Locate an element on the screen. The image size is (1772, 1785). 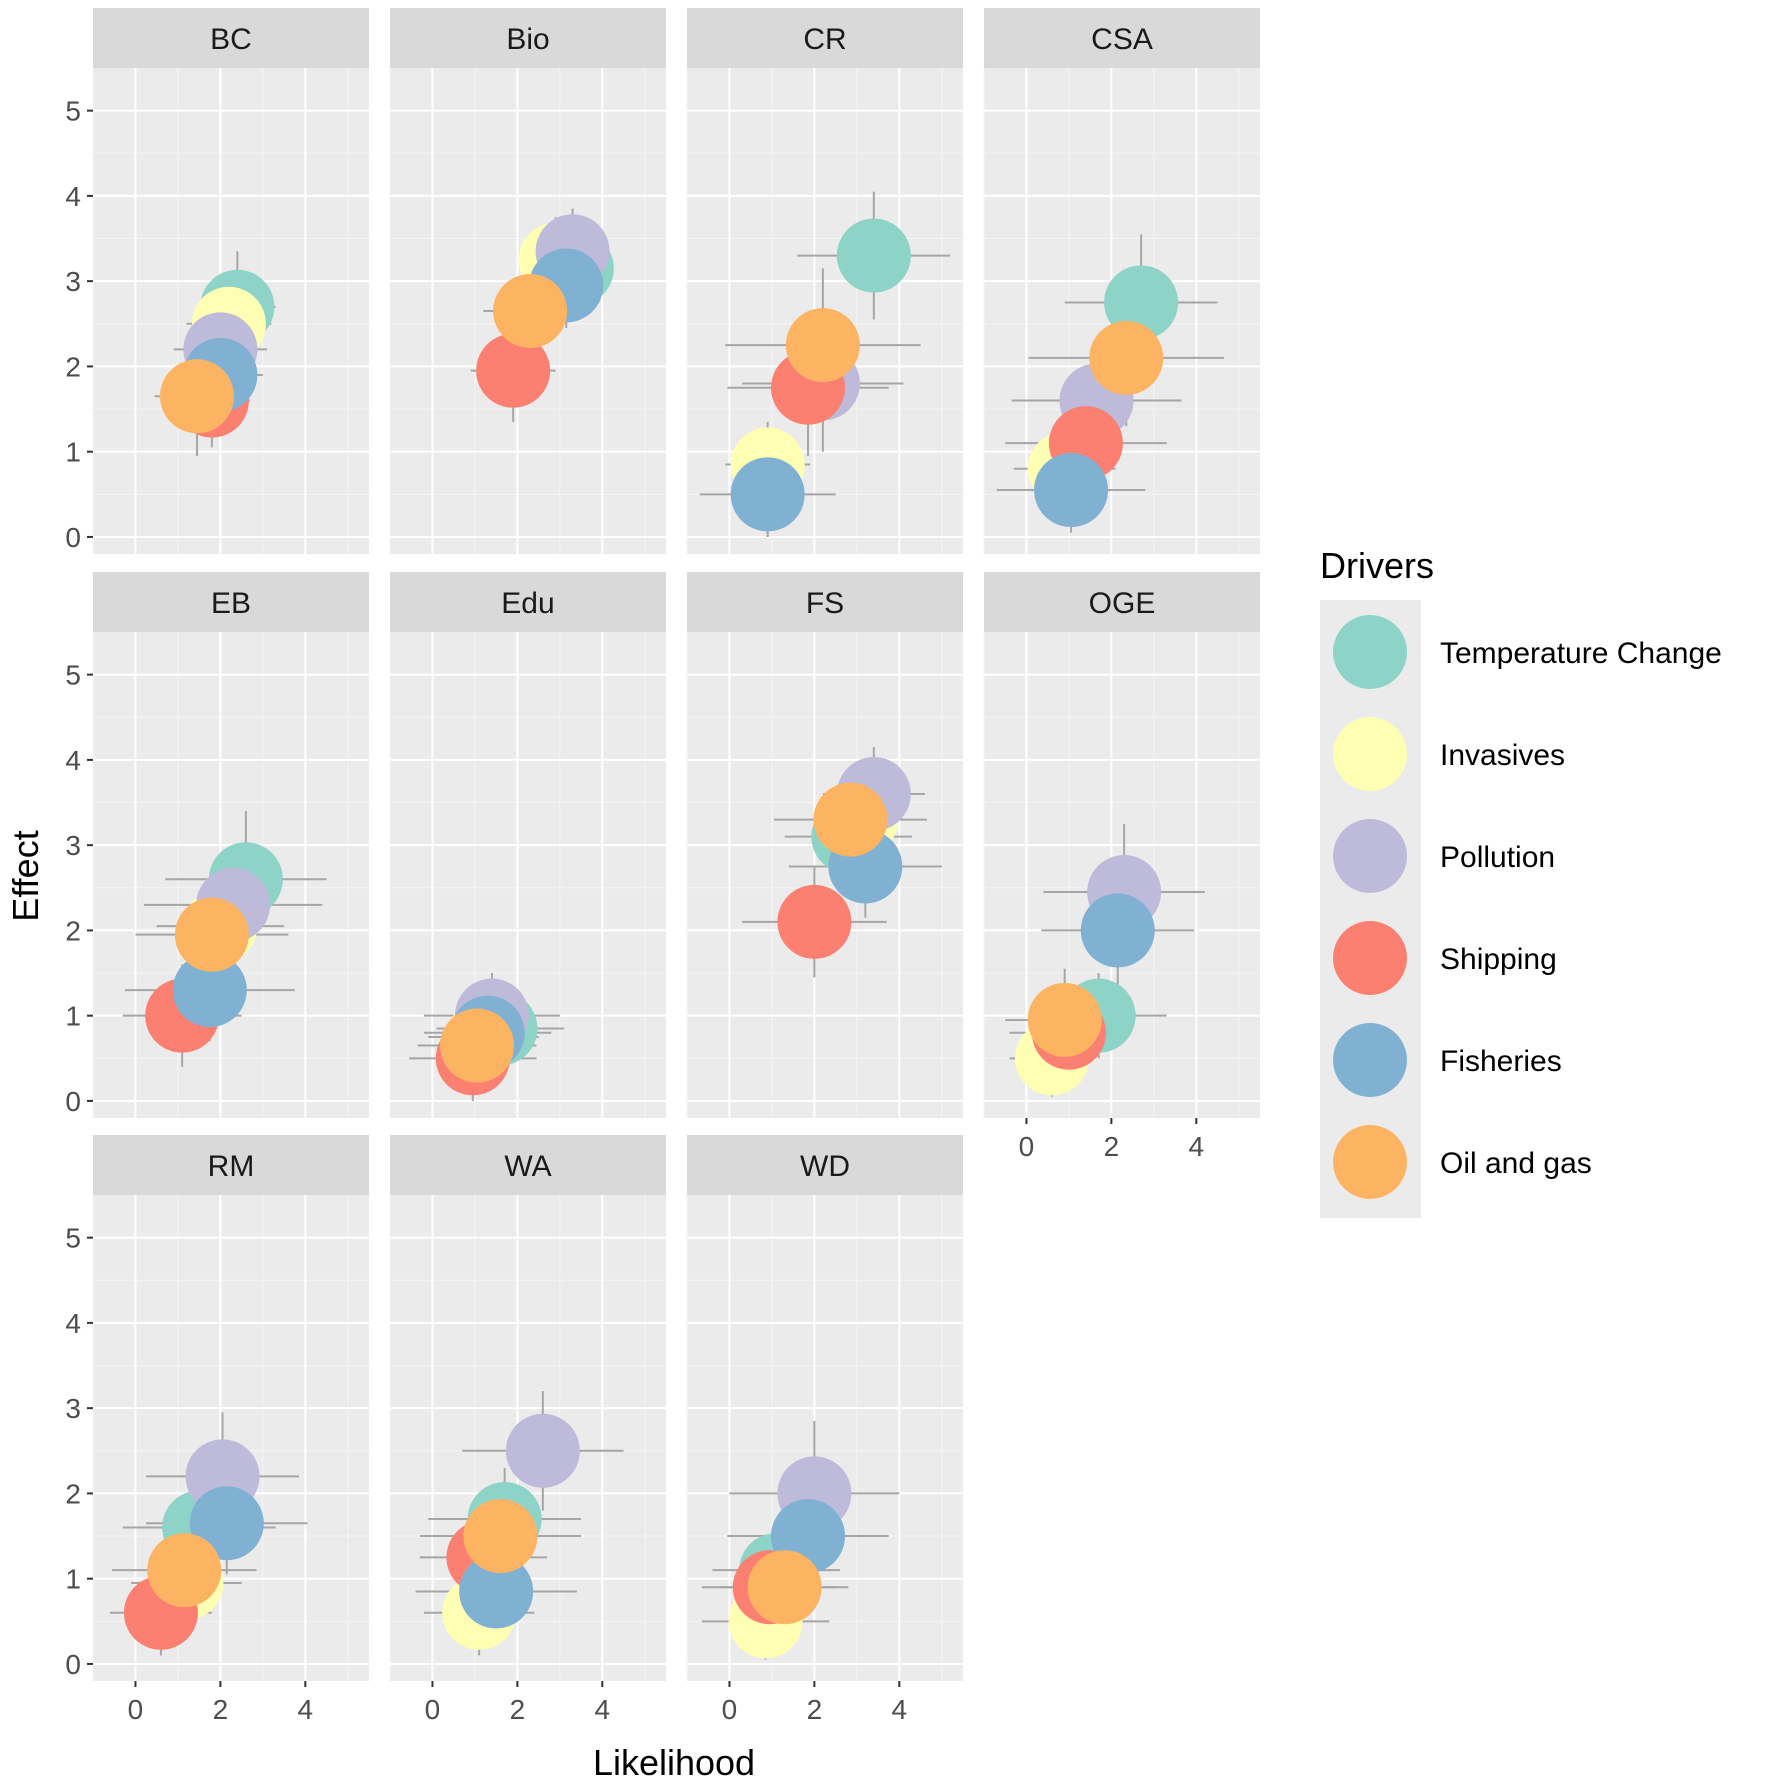
panel-strip-label: BC is located at coordinates (231, 39).